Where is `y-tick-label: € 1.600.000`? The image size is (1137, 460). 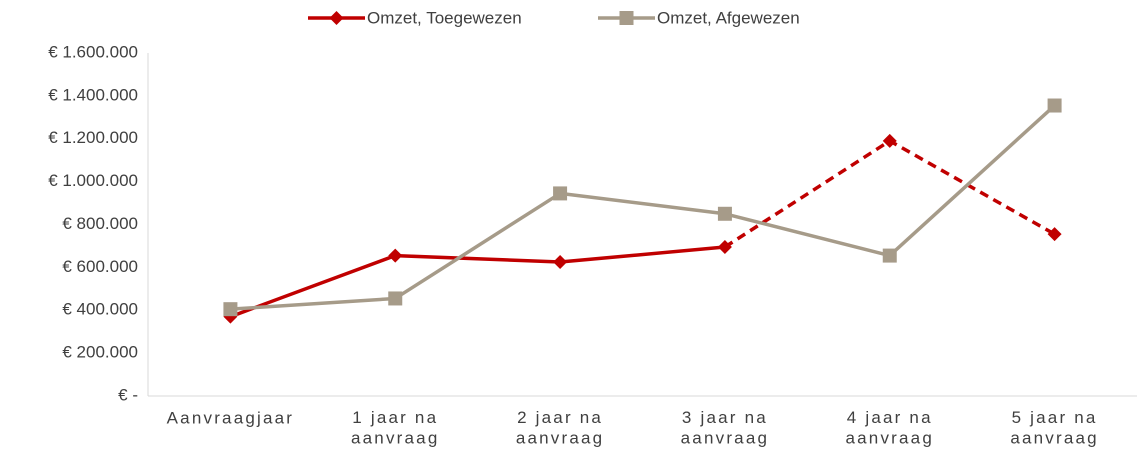 y-tick-label: € 1.600.000 is located at coordinates (93, 51).